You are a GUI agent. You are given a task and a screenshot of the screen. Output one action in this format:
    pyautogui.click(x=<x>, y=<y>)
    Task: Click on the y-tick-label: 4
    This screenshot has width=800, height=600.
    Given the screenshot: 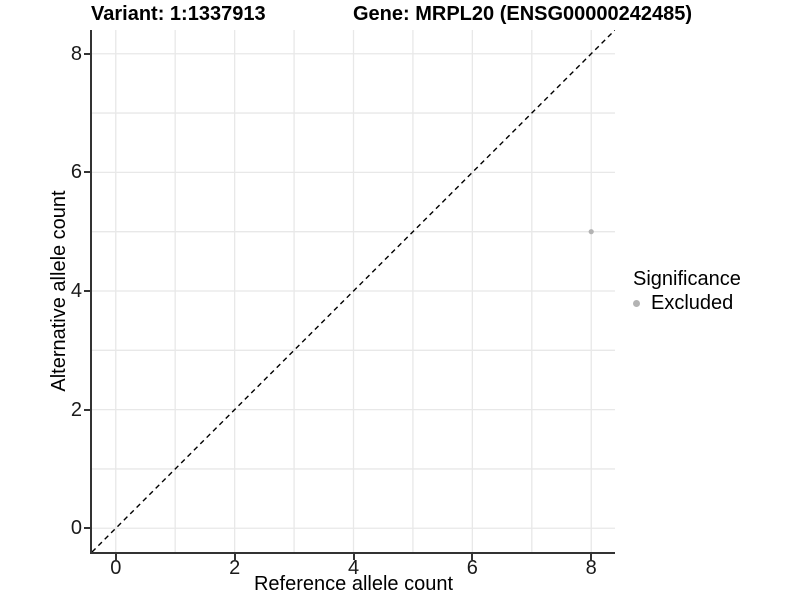 What is the action you would take?
    pyautogui.click(x=76, y=291)
    